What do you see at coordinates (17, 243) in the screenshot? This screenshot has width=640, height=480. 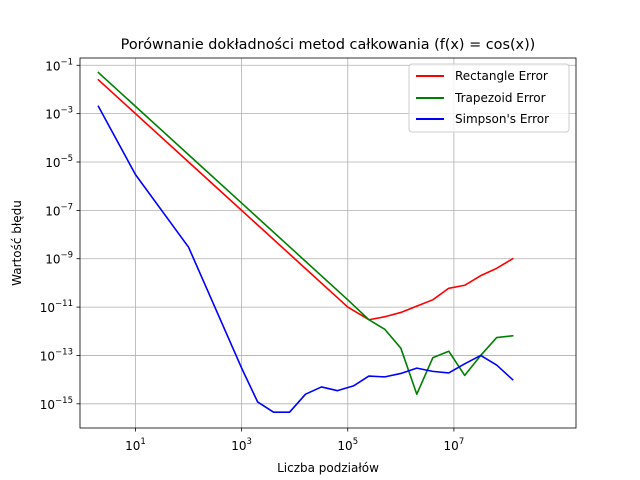 I see `y-axis-label: Wartość błędu` at bounding box center [17, 243].